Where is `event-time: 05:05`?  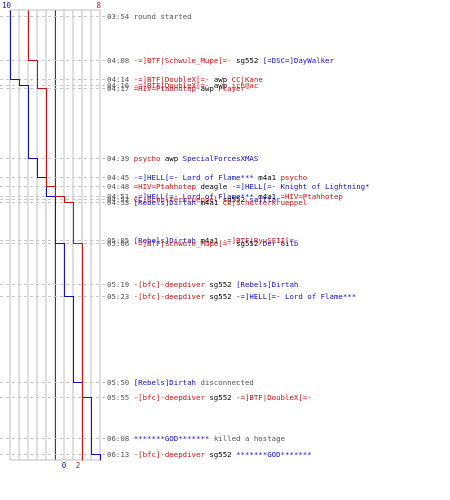 event-time: 05:05 is located at coordinates (118, 240).